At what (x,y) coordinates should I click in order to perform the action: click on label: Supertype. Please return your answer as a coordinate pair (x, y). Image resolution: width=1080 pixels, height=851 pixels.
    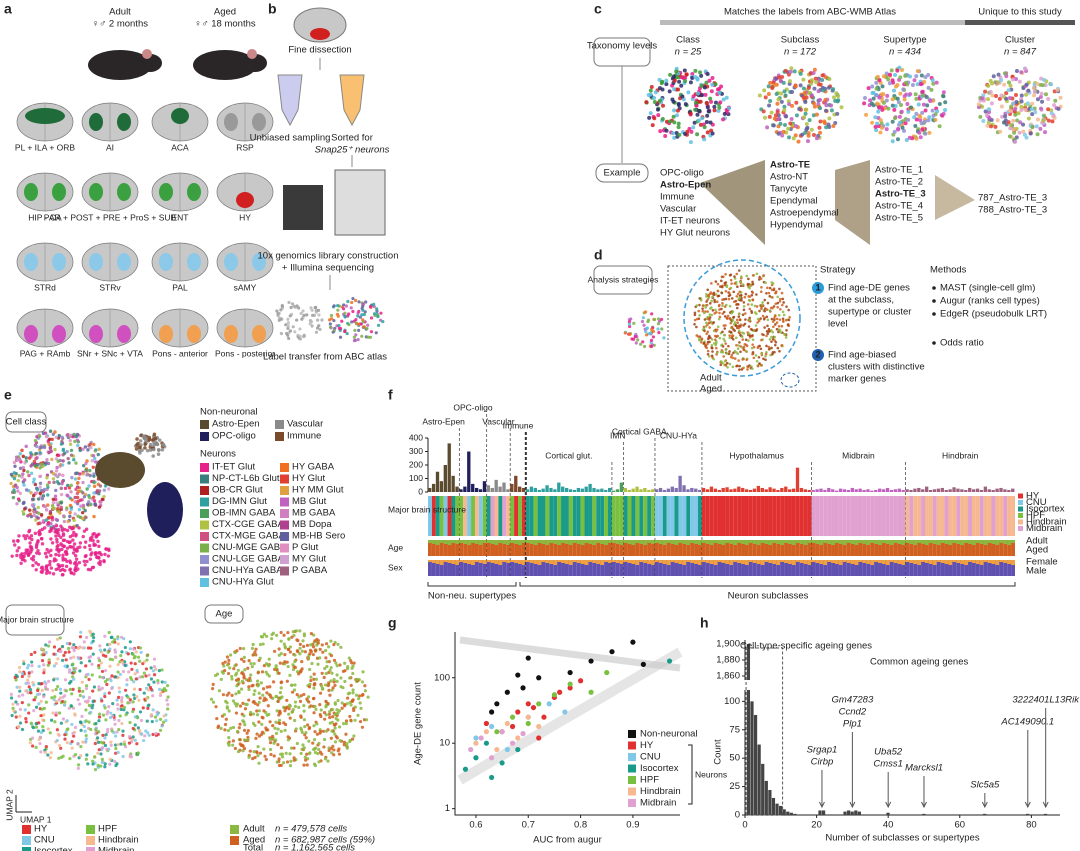
    Looking at the image, I should click on (904, 40).